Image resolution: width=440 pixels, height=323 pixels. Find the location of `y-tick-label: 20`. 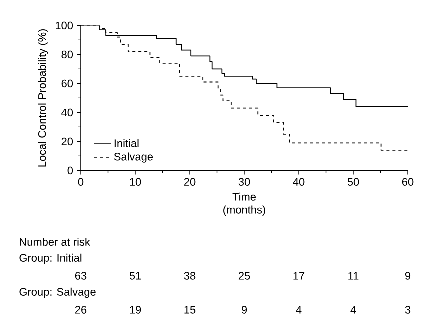

y-tick-label: 20 is located at coordinates (68, 142).